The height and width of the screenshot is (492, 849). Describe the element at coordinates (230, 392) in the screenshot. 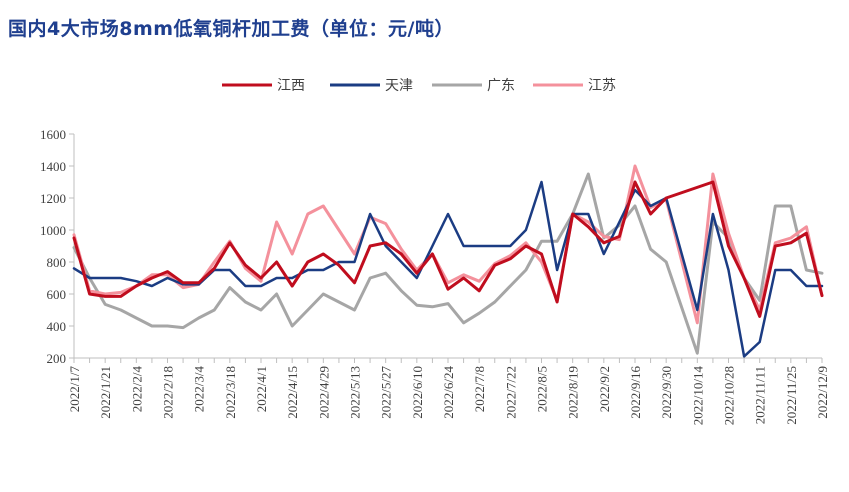

I see `x-tick-label: 2022/3/18` at that location.